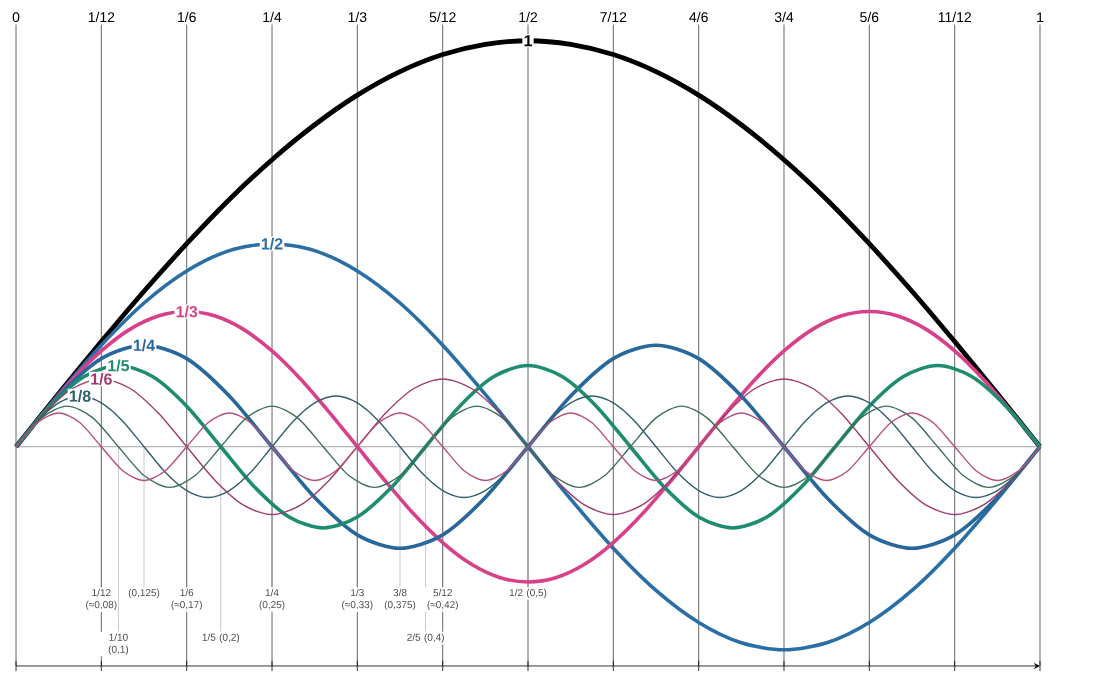 Image resolution: width=1098 pixels, height=678 pixels. I want to click on series-label: 1, so click(528, 41).